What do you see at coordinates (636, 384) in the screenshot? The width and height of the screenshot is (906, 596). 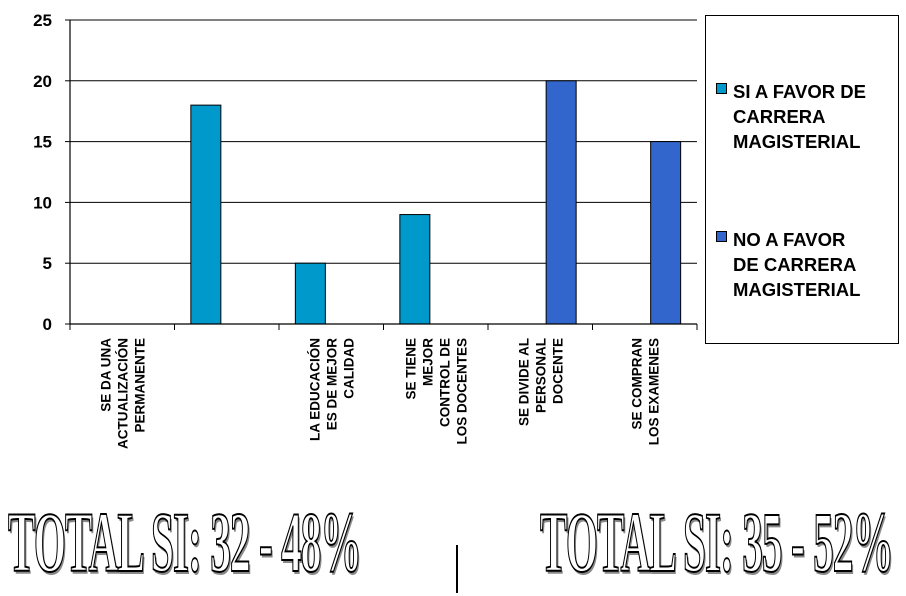 I see `category-label: SE COMPRAN` at bounding box center [636, 384].